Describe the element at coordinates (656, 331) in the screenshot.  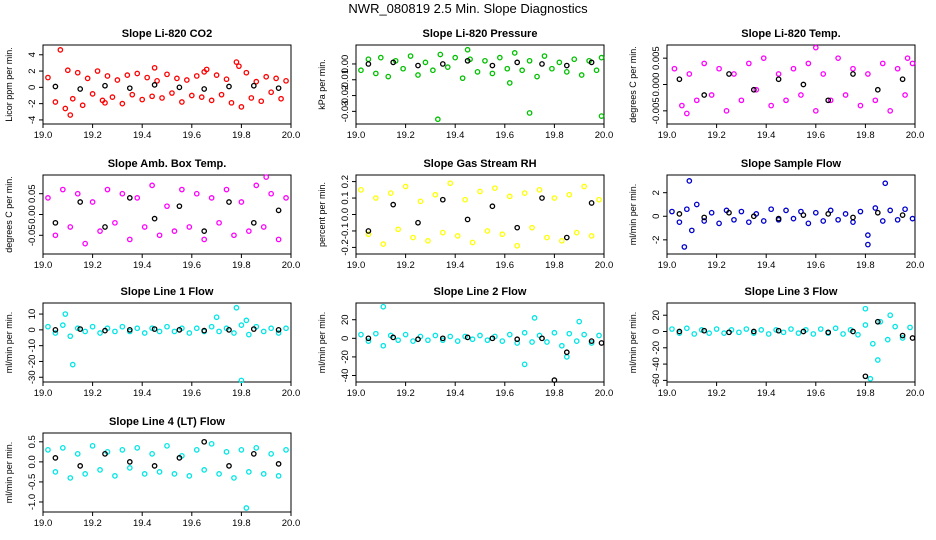
I see `y-tick-label: 0` at that location.